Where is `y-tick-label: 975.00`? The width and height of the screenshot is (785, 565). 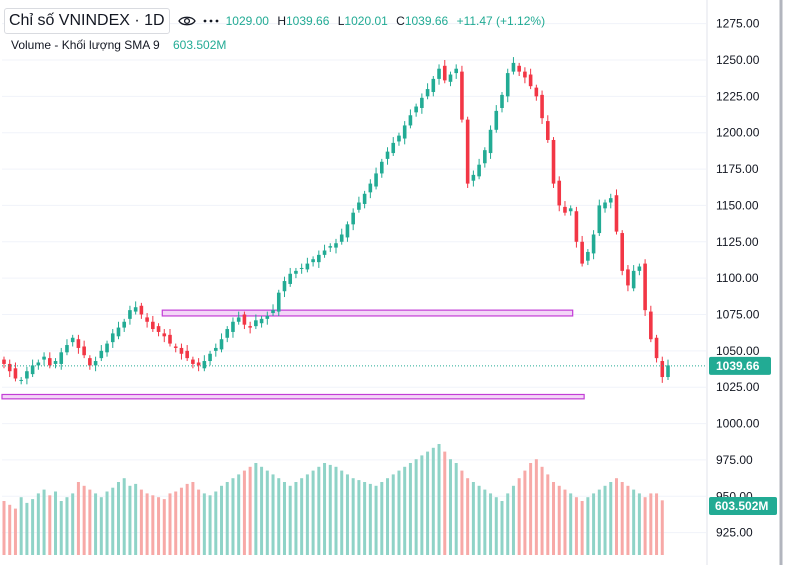
y-tick-label: 975.00 is located at coordinates (734, 460).